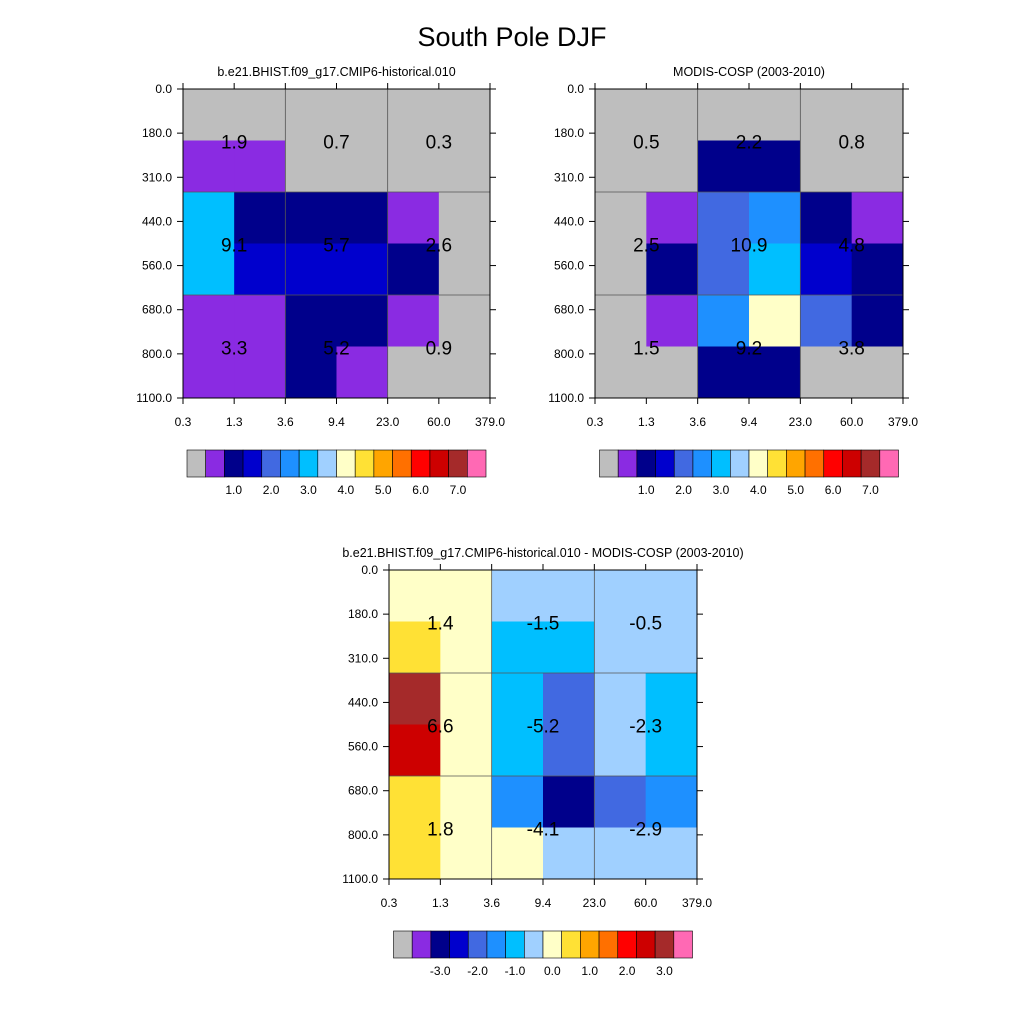 This screenshot has height=1024, width=1024. I want to click on box-value-label: 0.5, so click(646, 143).